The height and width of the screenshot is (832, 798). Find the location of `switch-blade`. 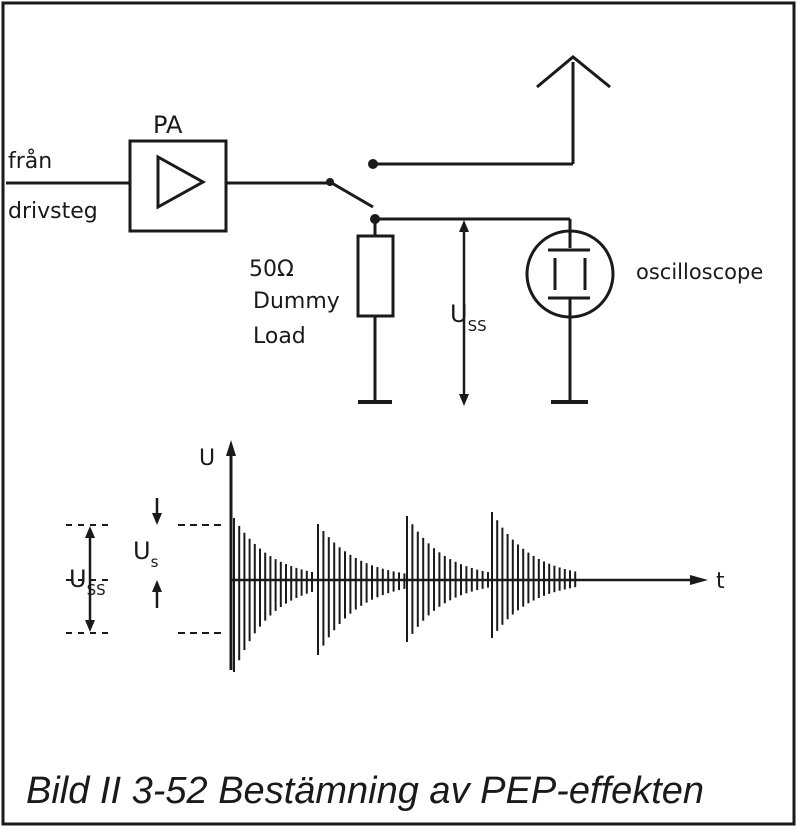

switch-blade is located at coordinates (351, 194).